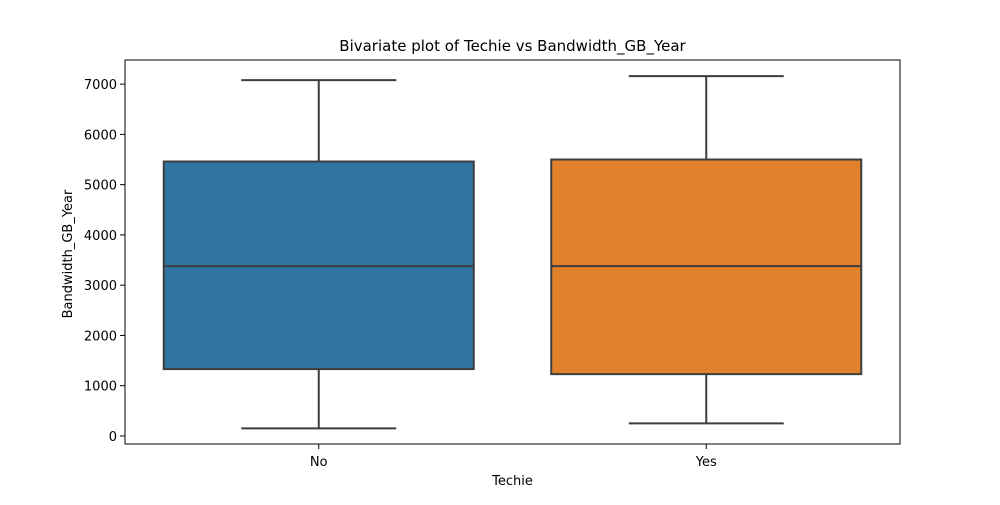 The image size is (1000, 505). Describe the element at coordinates (512, 481) in the screenshot. I see `x-axis-label: Techie` at that location.